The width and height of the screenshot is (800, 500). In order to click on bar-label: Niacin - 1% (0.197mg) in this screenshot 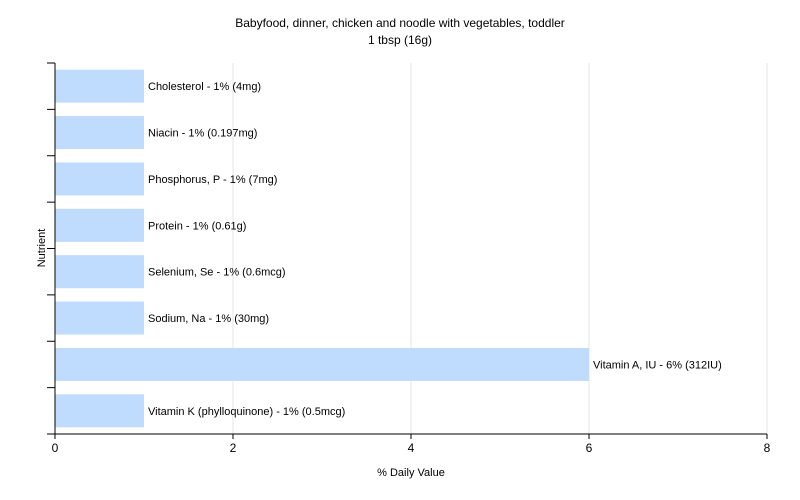, I will do `click(202, 134)`.